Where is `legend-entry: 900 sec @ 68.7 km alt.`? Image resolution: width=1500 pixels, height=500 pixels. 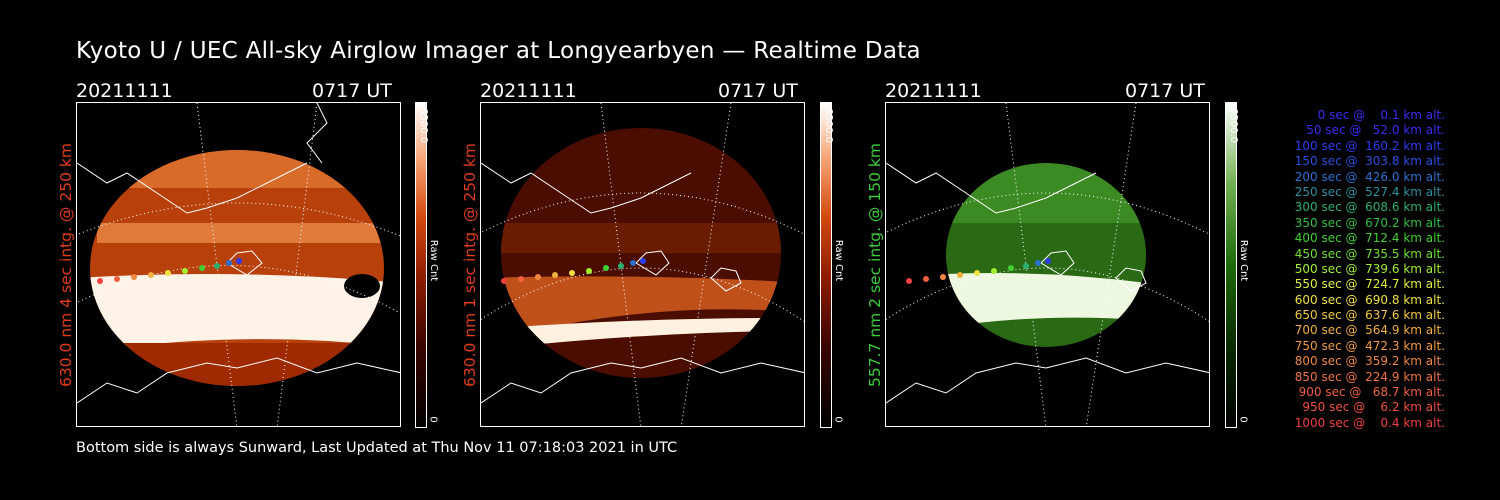
legend-entry: 900 sec @ 68.7 km alt. is located at coordinates (1369, 392).